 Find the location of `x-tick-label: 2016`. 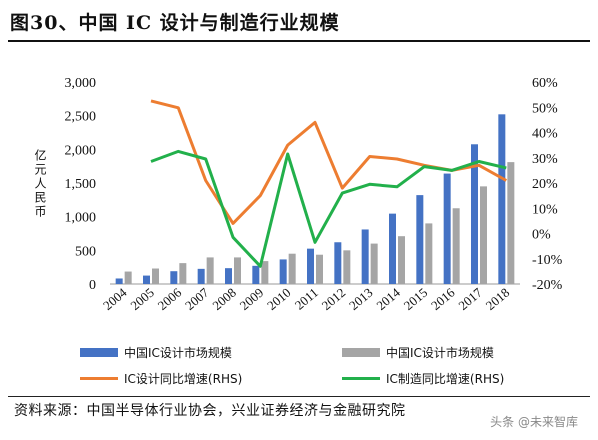

x-tick-label: 2016 is located at coordinates (443, 298).